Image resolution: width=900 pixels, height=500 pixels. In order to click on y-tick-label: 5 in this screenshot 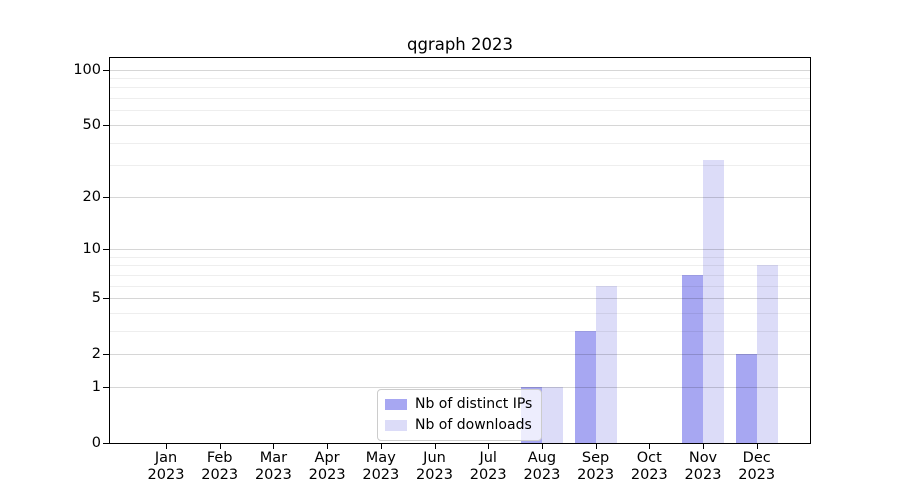, I will do `click(96, 298)`.